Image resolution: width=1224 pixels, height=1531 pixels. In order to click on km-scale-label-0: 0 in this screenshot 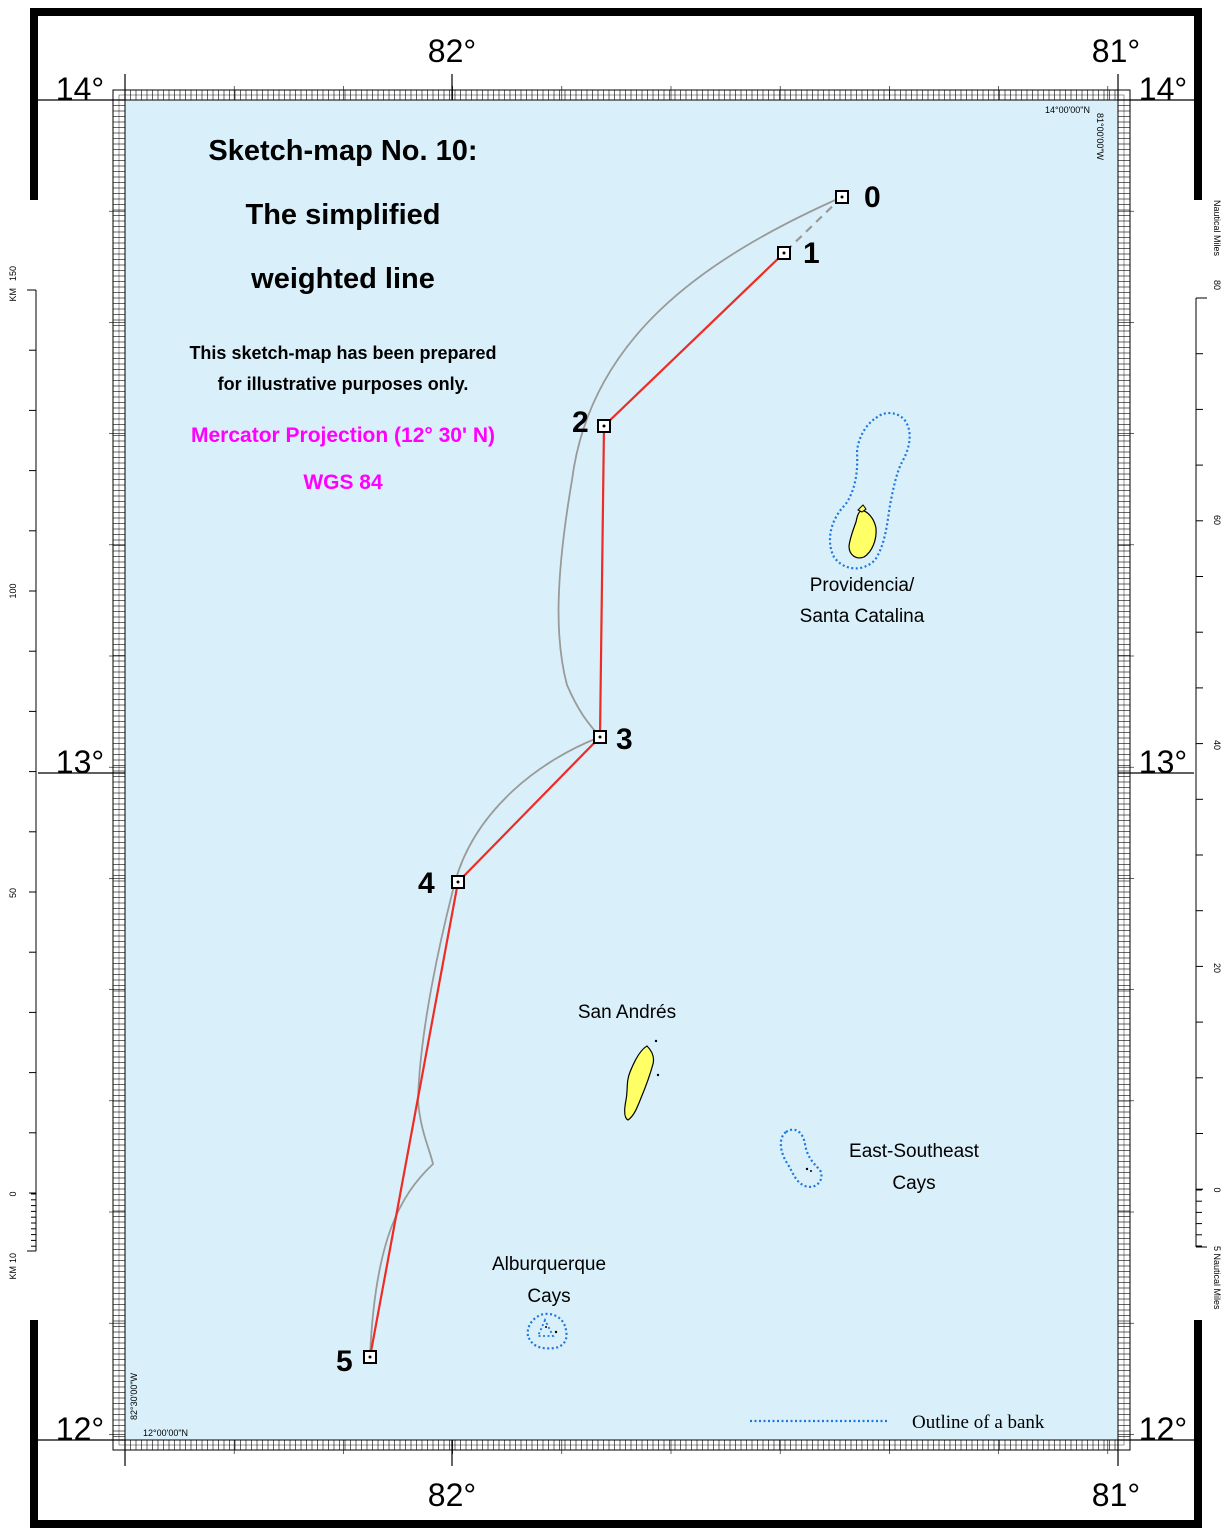, I will do `click(13, 1193)`.